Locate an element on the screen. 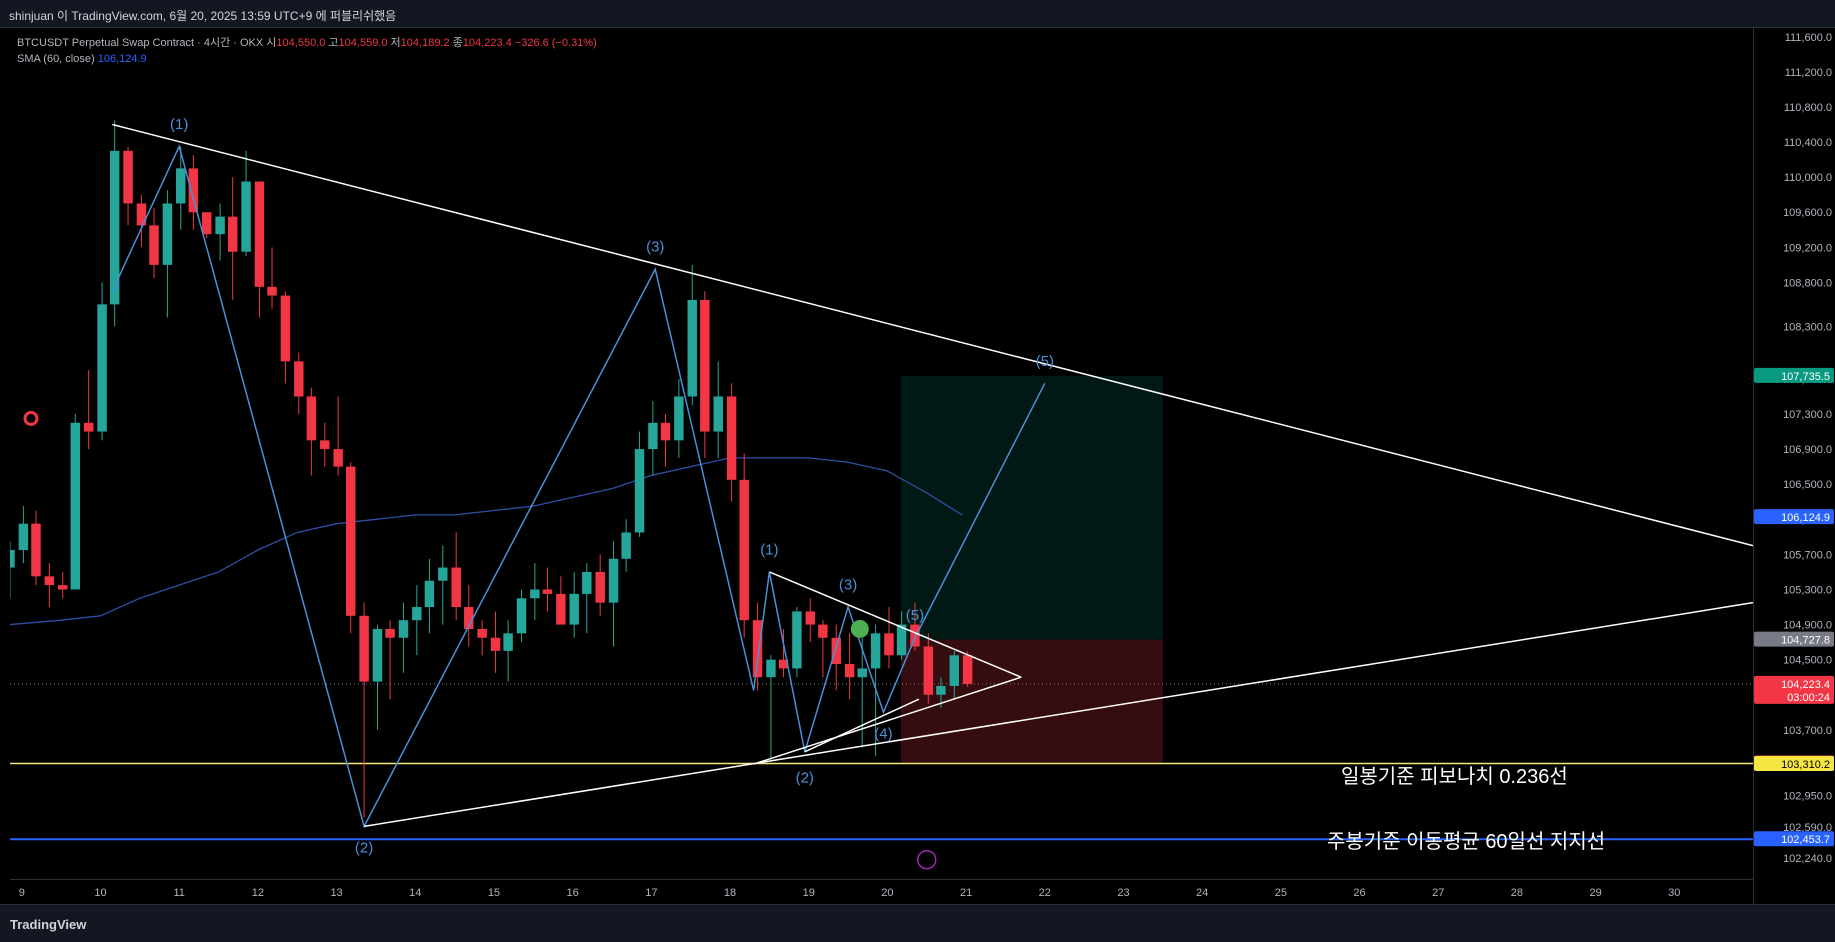 This screenshot has width=1835, height=942. legend-close-label: 종 is located at coordinates (457, 43).